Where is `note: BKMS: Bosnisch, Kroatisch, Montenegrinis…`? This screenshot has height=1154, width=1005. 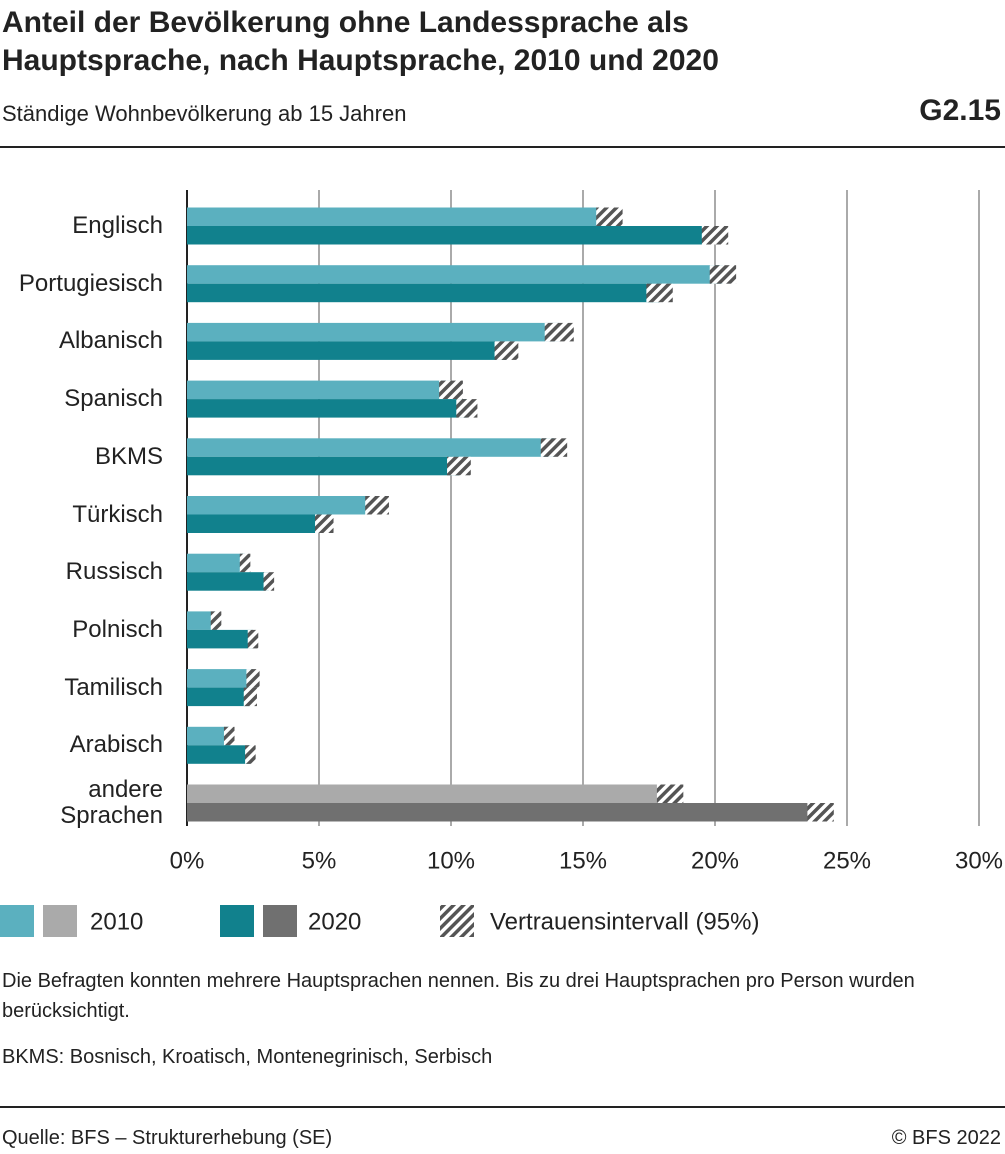 note: BKMS: Bosnisch, Kroatisch, Montenegrinis… is located at coordinates (247, 1057).